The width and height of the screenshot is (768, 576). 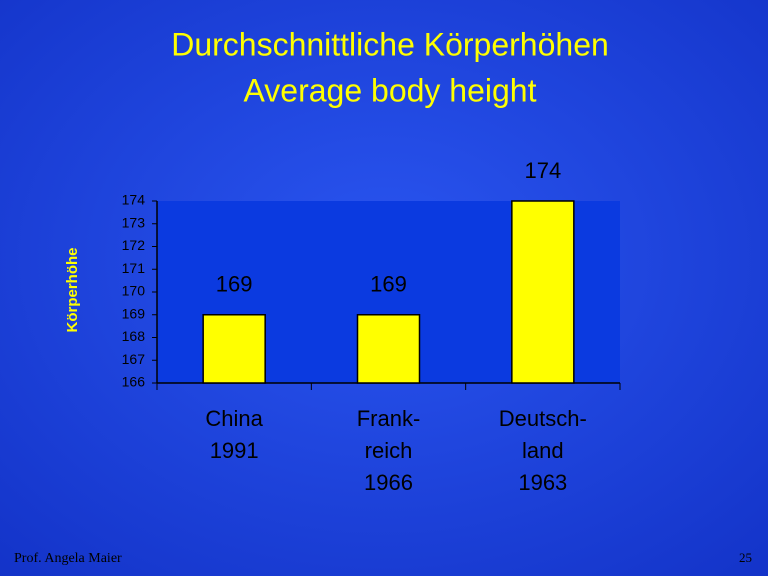 I want to click on y-tick-label: 166, so click(x=134, y=382).